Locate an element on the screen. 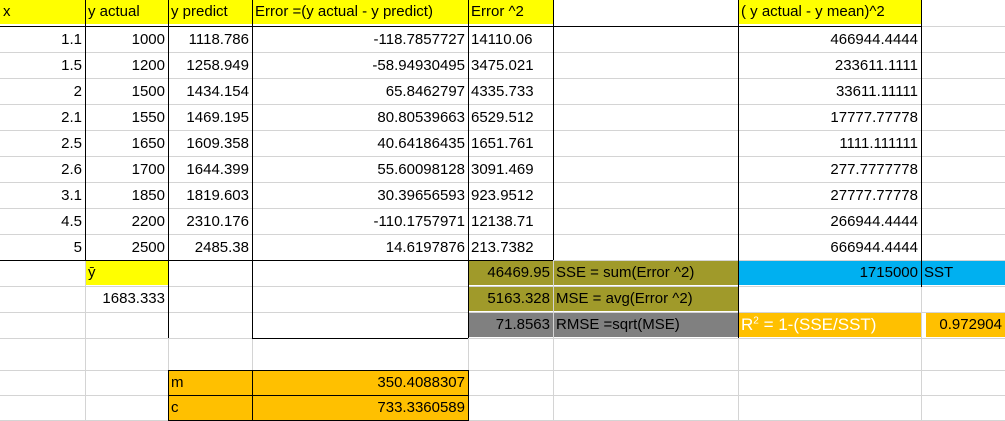  header-error: Error =(y actual - y predict) is located at coordinates (360, 12).